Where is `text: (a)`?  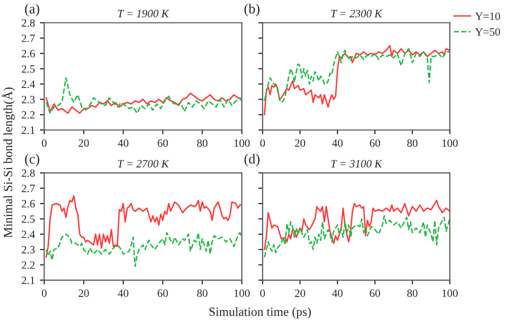 text: (a) is located at coordinates (32, 10).